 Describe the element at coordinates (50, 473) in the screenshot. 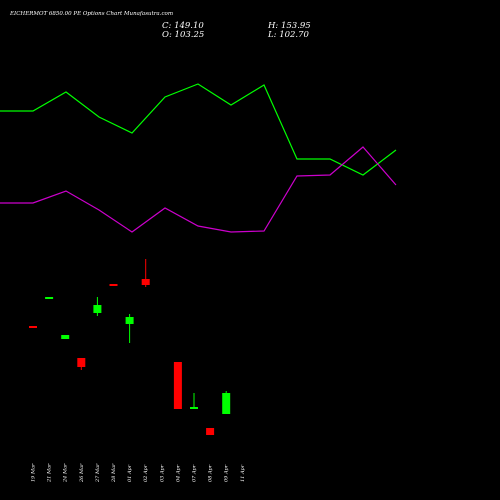

I see `x-tick-label-1: 21 Mar` at that location.